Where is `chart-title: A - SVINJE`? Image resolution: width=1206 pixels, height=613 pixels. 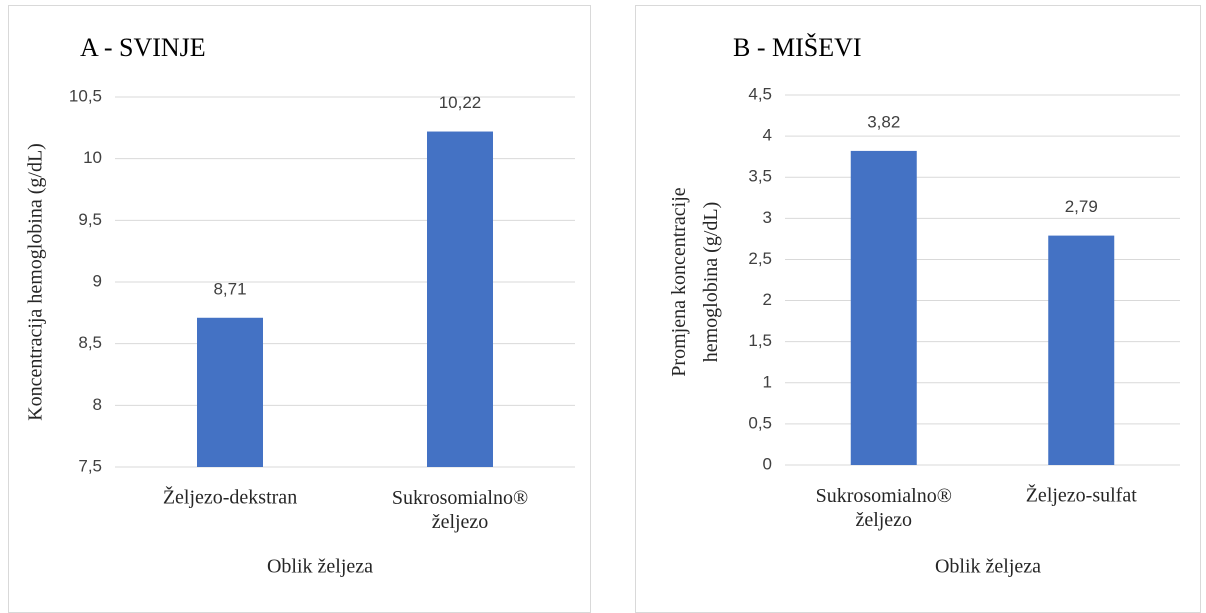 chart-title: A - SVINJE is located at coordinates (143, 47).